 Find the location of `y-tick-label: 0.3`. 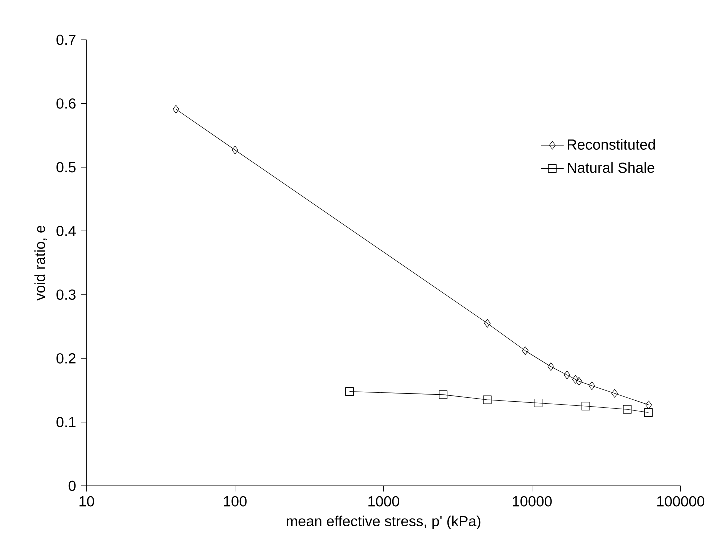

y-tick-label: 0.3 is located at coordinates (66, 295).